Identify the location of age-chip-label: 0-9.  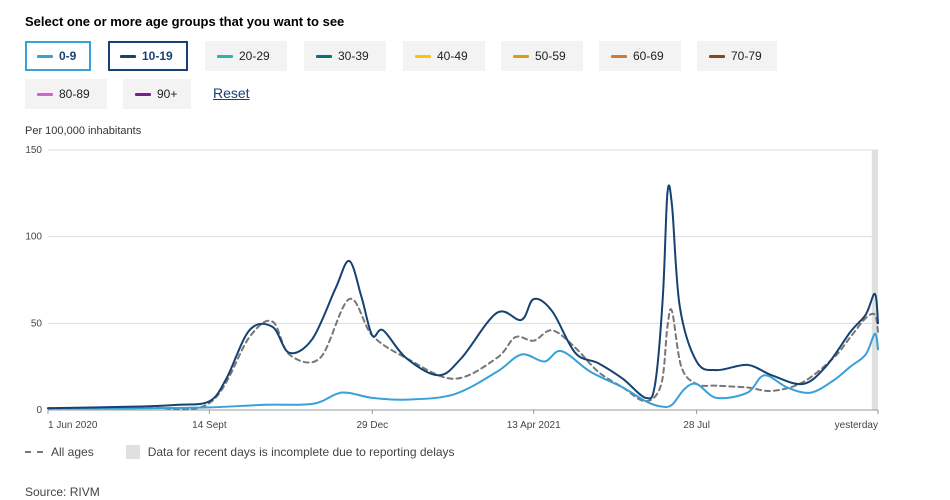
(68, 56).